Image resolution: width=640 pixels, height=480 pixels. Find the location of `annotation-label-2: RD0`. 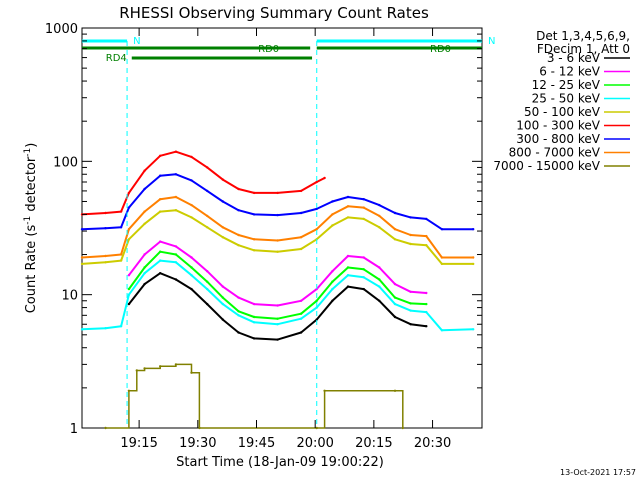

annotation-label-2: RD0 is located at coordinates (268, 49).